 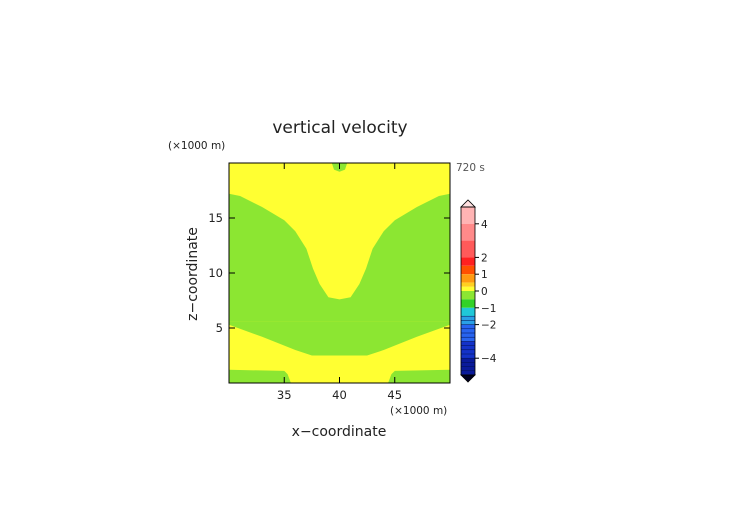 I want to click on colorbar-under-triangle, so click(x=468, y=378).